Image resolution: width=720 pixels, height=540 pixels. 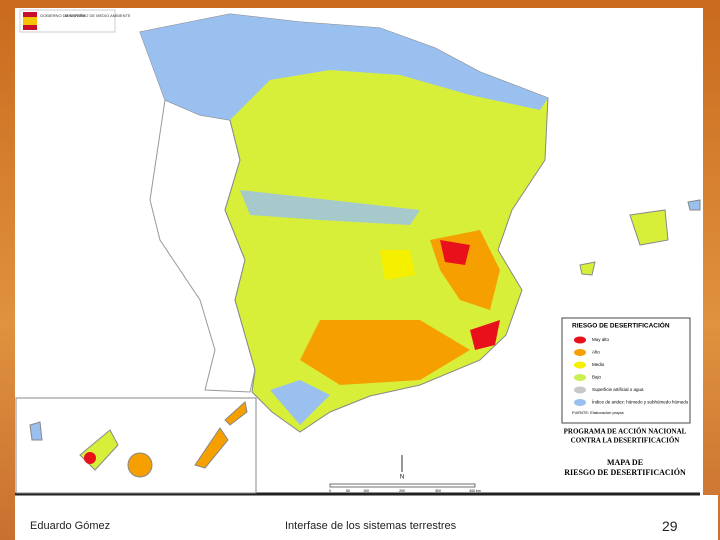 I want to click on page-number: 29, so click(x=670, y=526).